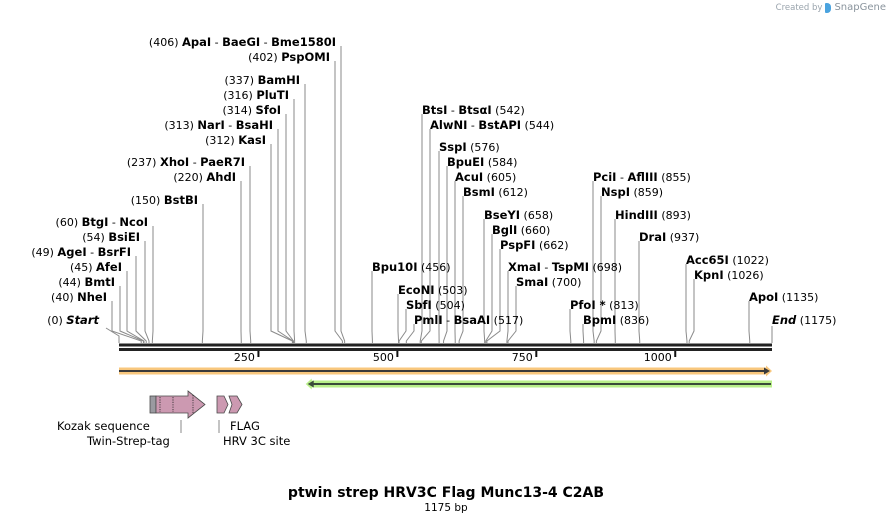 This screenshot has height=523, width=892. I want to click on restriction-site-pluti: (316) PluTI, so click(256, 95).